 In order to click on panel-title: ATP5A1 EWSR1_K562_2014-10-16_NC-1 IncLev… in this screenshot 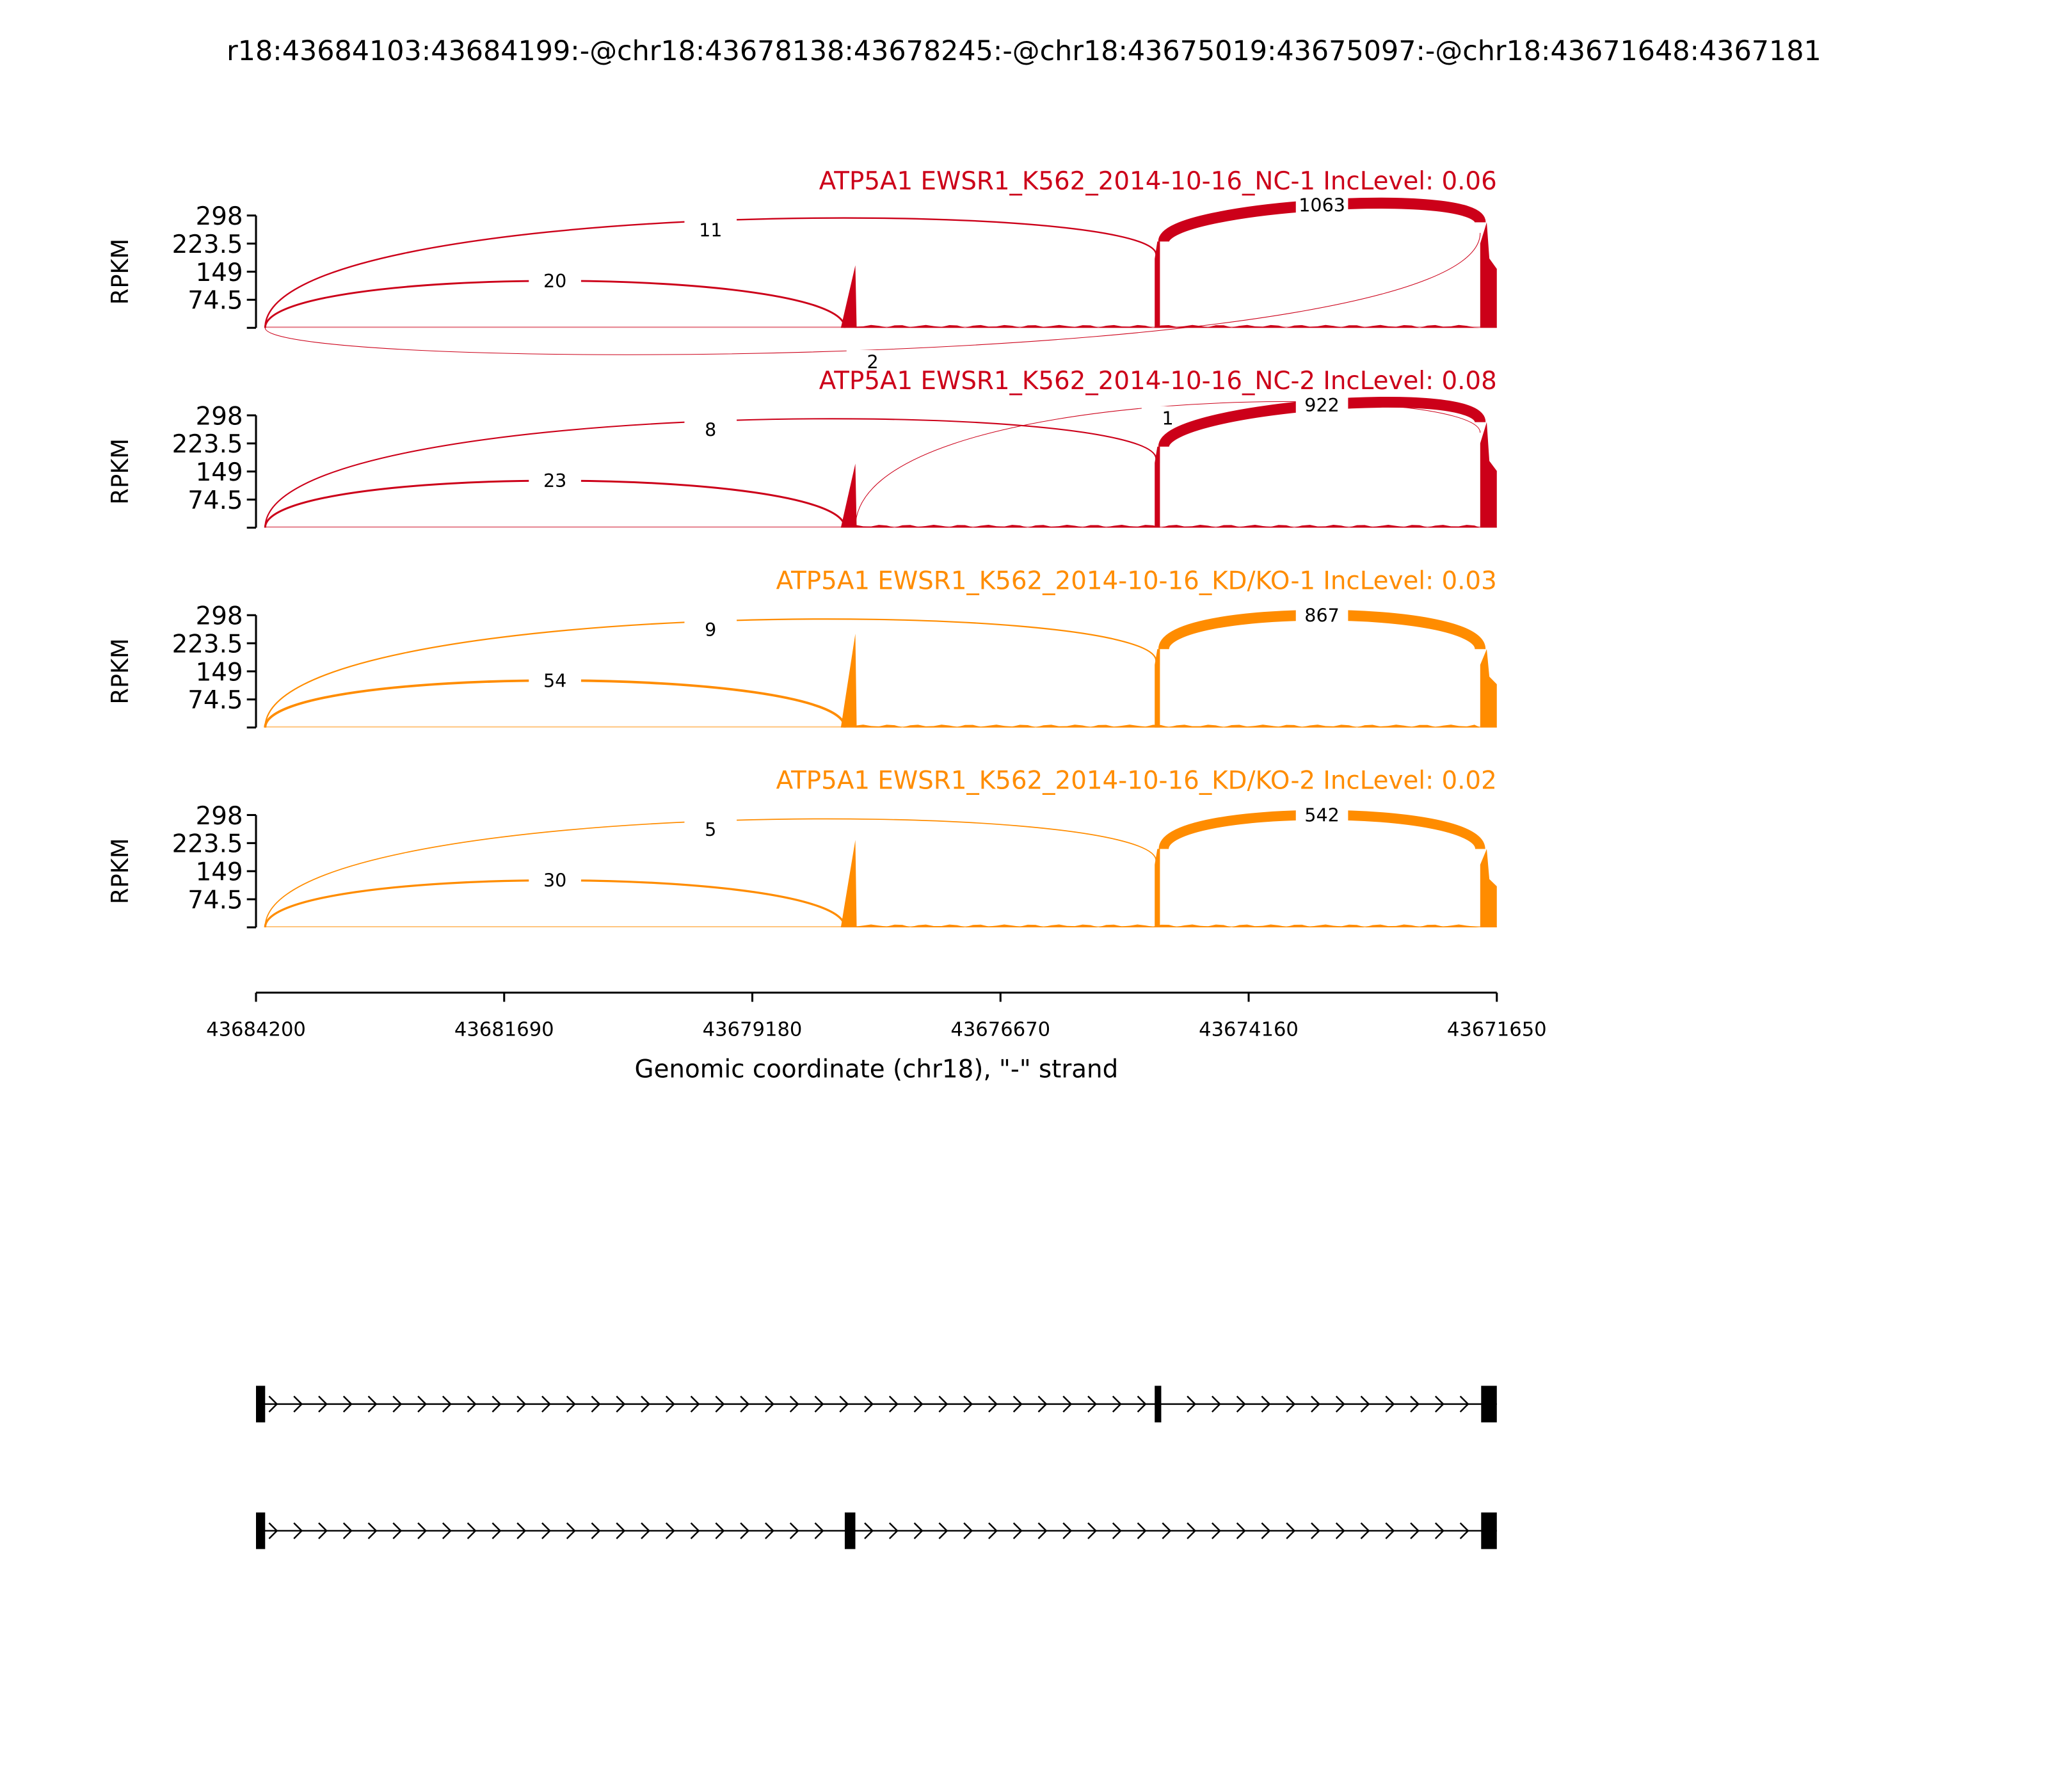, I will do `click(1158, 181)`.